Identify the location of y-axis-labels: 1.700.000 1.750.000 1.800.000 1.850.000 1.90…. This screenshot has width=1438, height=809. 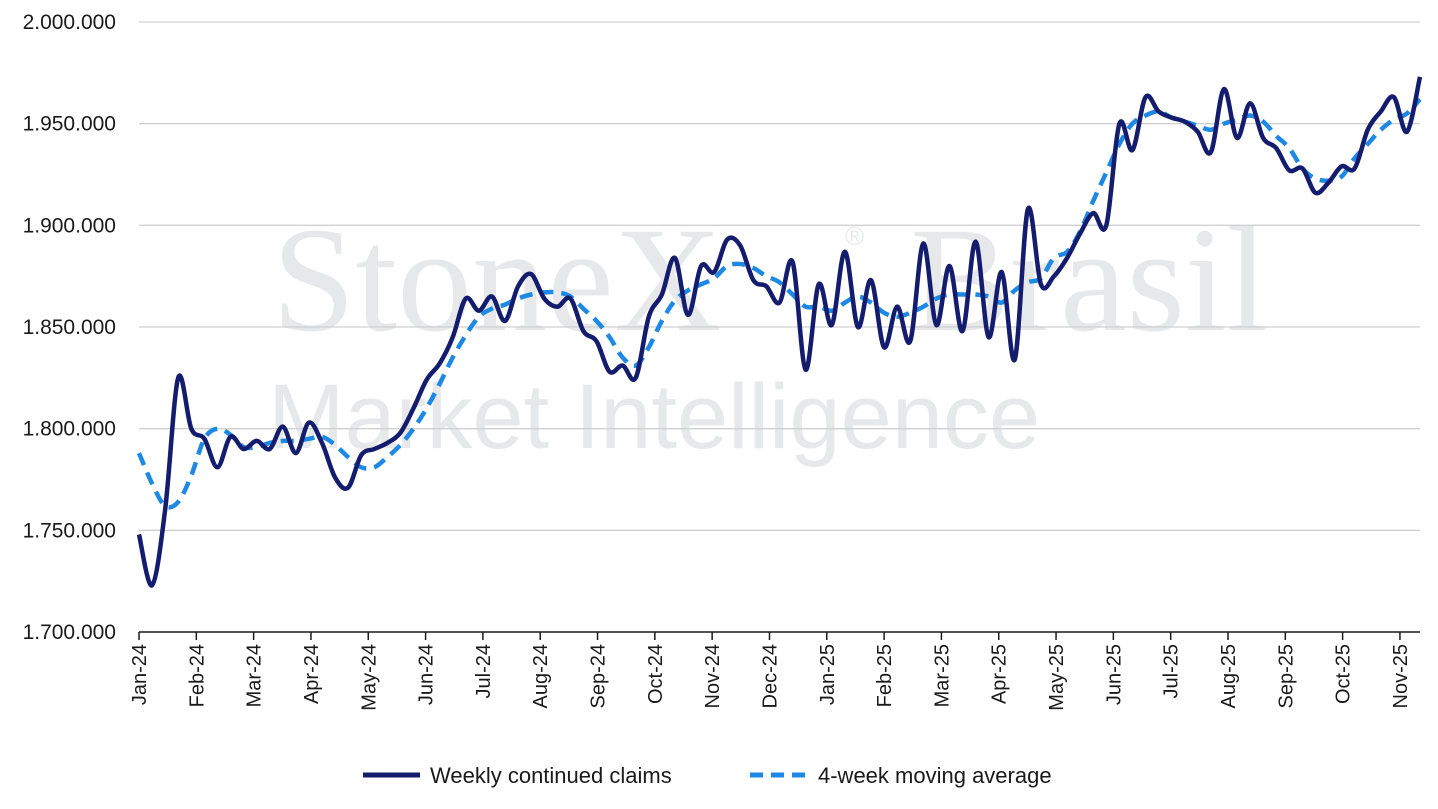
(69, 327).